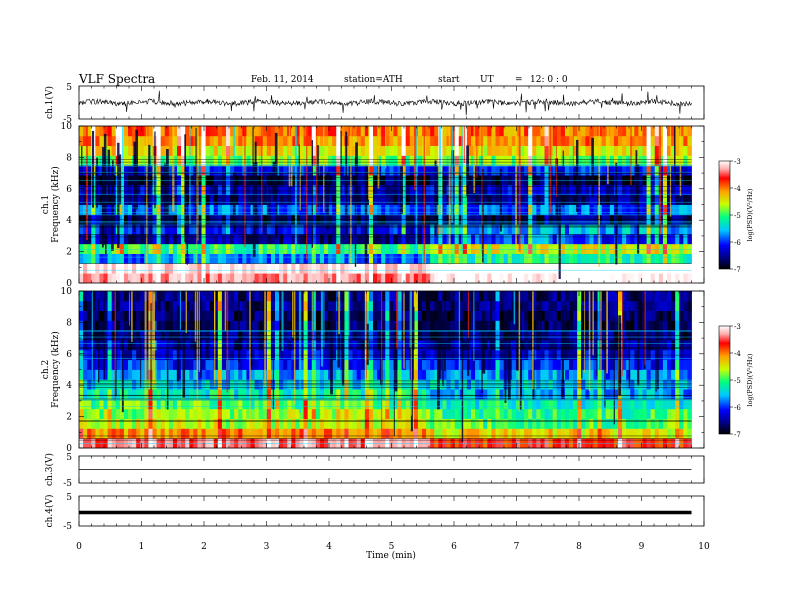  I want to click on burst-streak, so click(197, 196).